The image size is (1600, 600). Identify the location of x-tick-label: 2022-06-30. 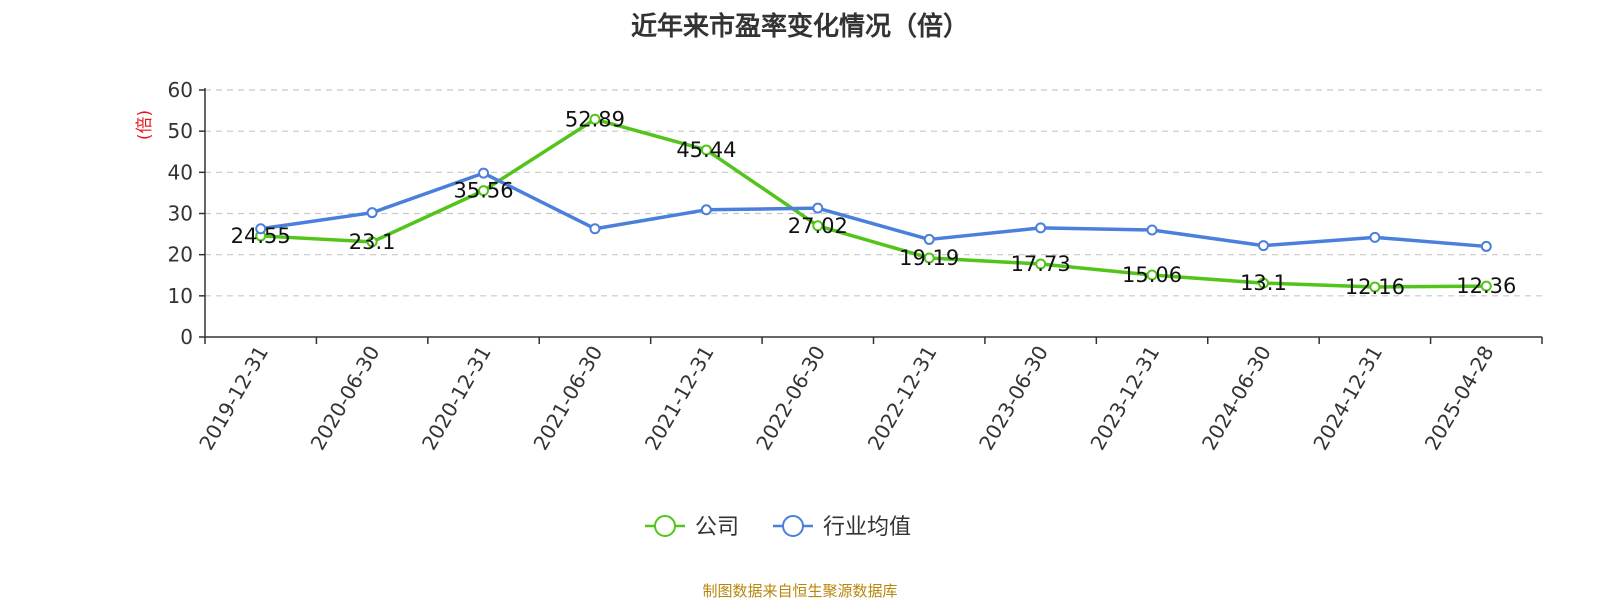
(790, 398).